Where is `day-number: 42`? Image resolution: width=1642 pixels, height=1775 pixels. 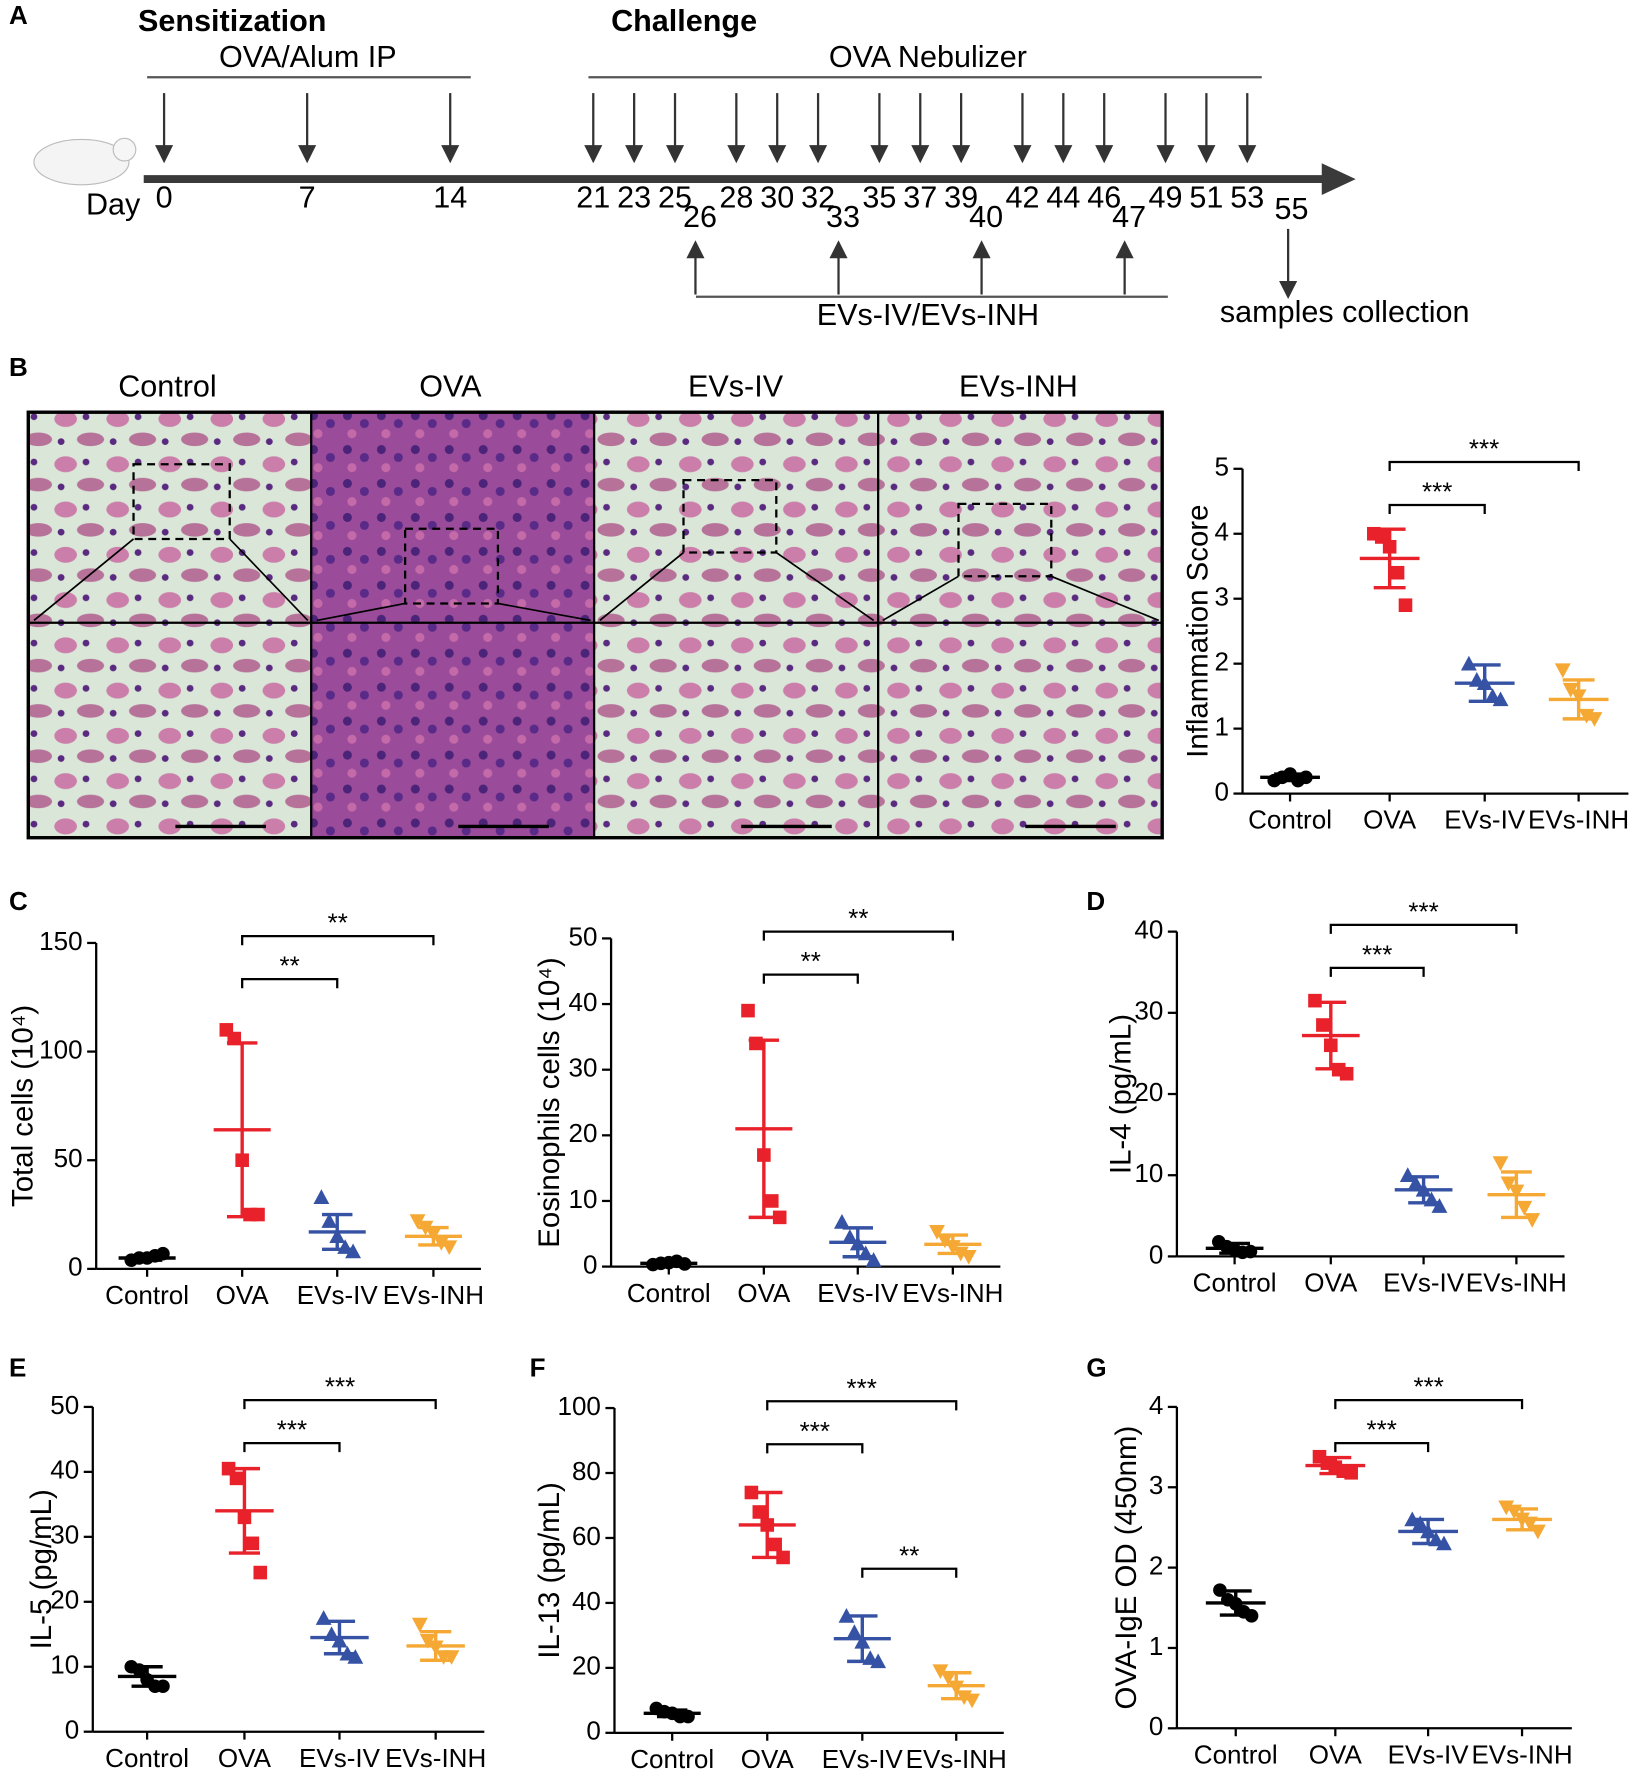 day-number: 42 is located at coordinates (1022, 198).